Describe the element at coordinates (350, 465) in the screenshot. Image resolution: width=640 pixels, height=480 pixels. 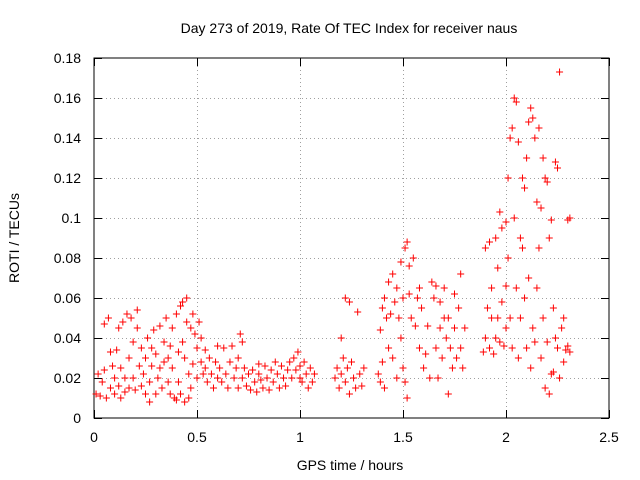
I see `x-axis-label: GPS time / hours` at that location.